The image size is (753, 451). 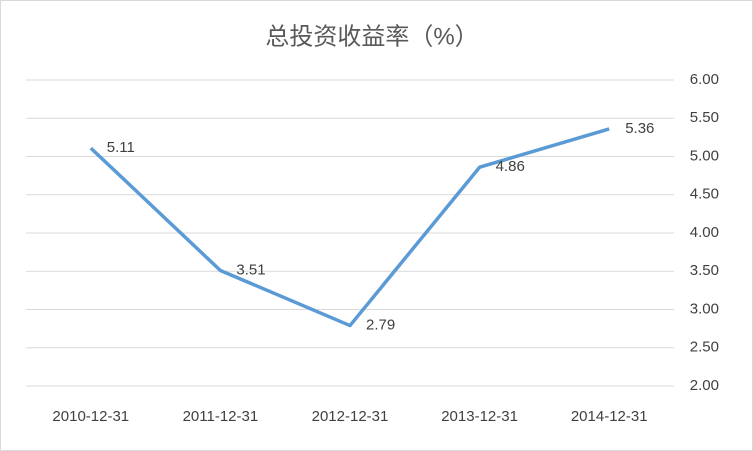 I want to click on data-label: 5.11, so click(x=121, y=147).